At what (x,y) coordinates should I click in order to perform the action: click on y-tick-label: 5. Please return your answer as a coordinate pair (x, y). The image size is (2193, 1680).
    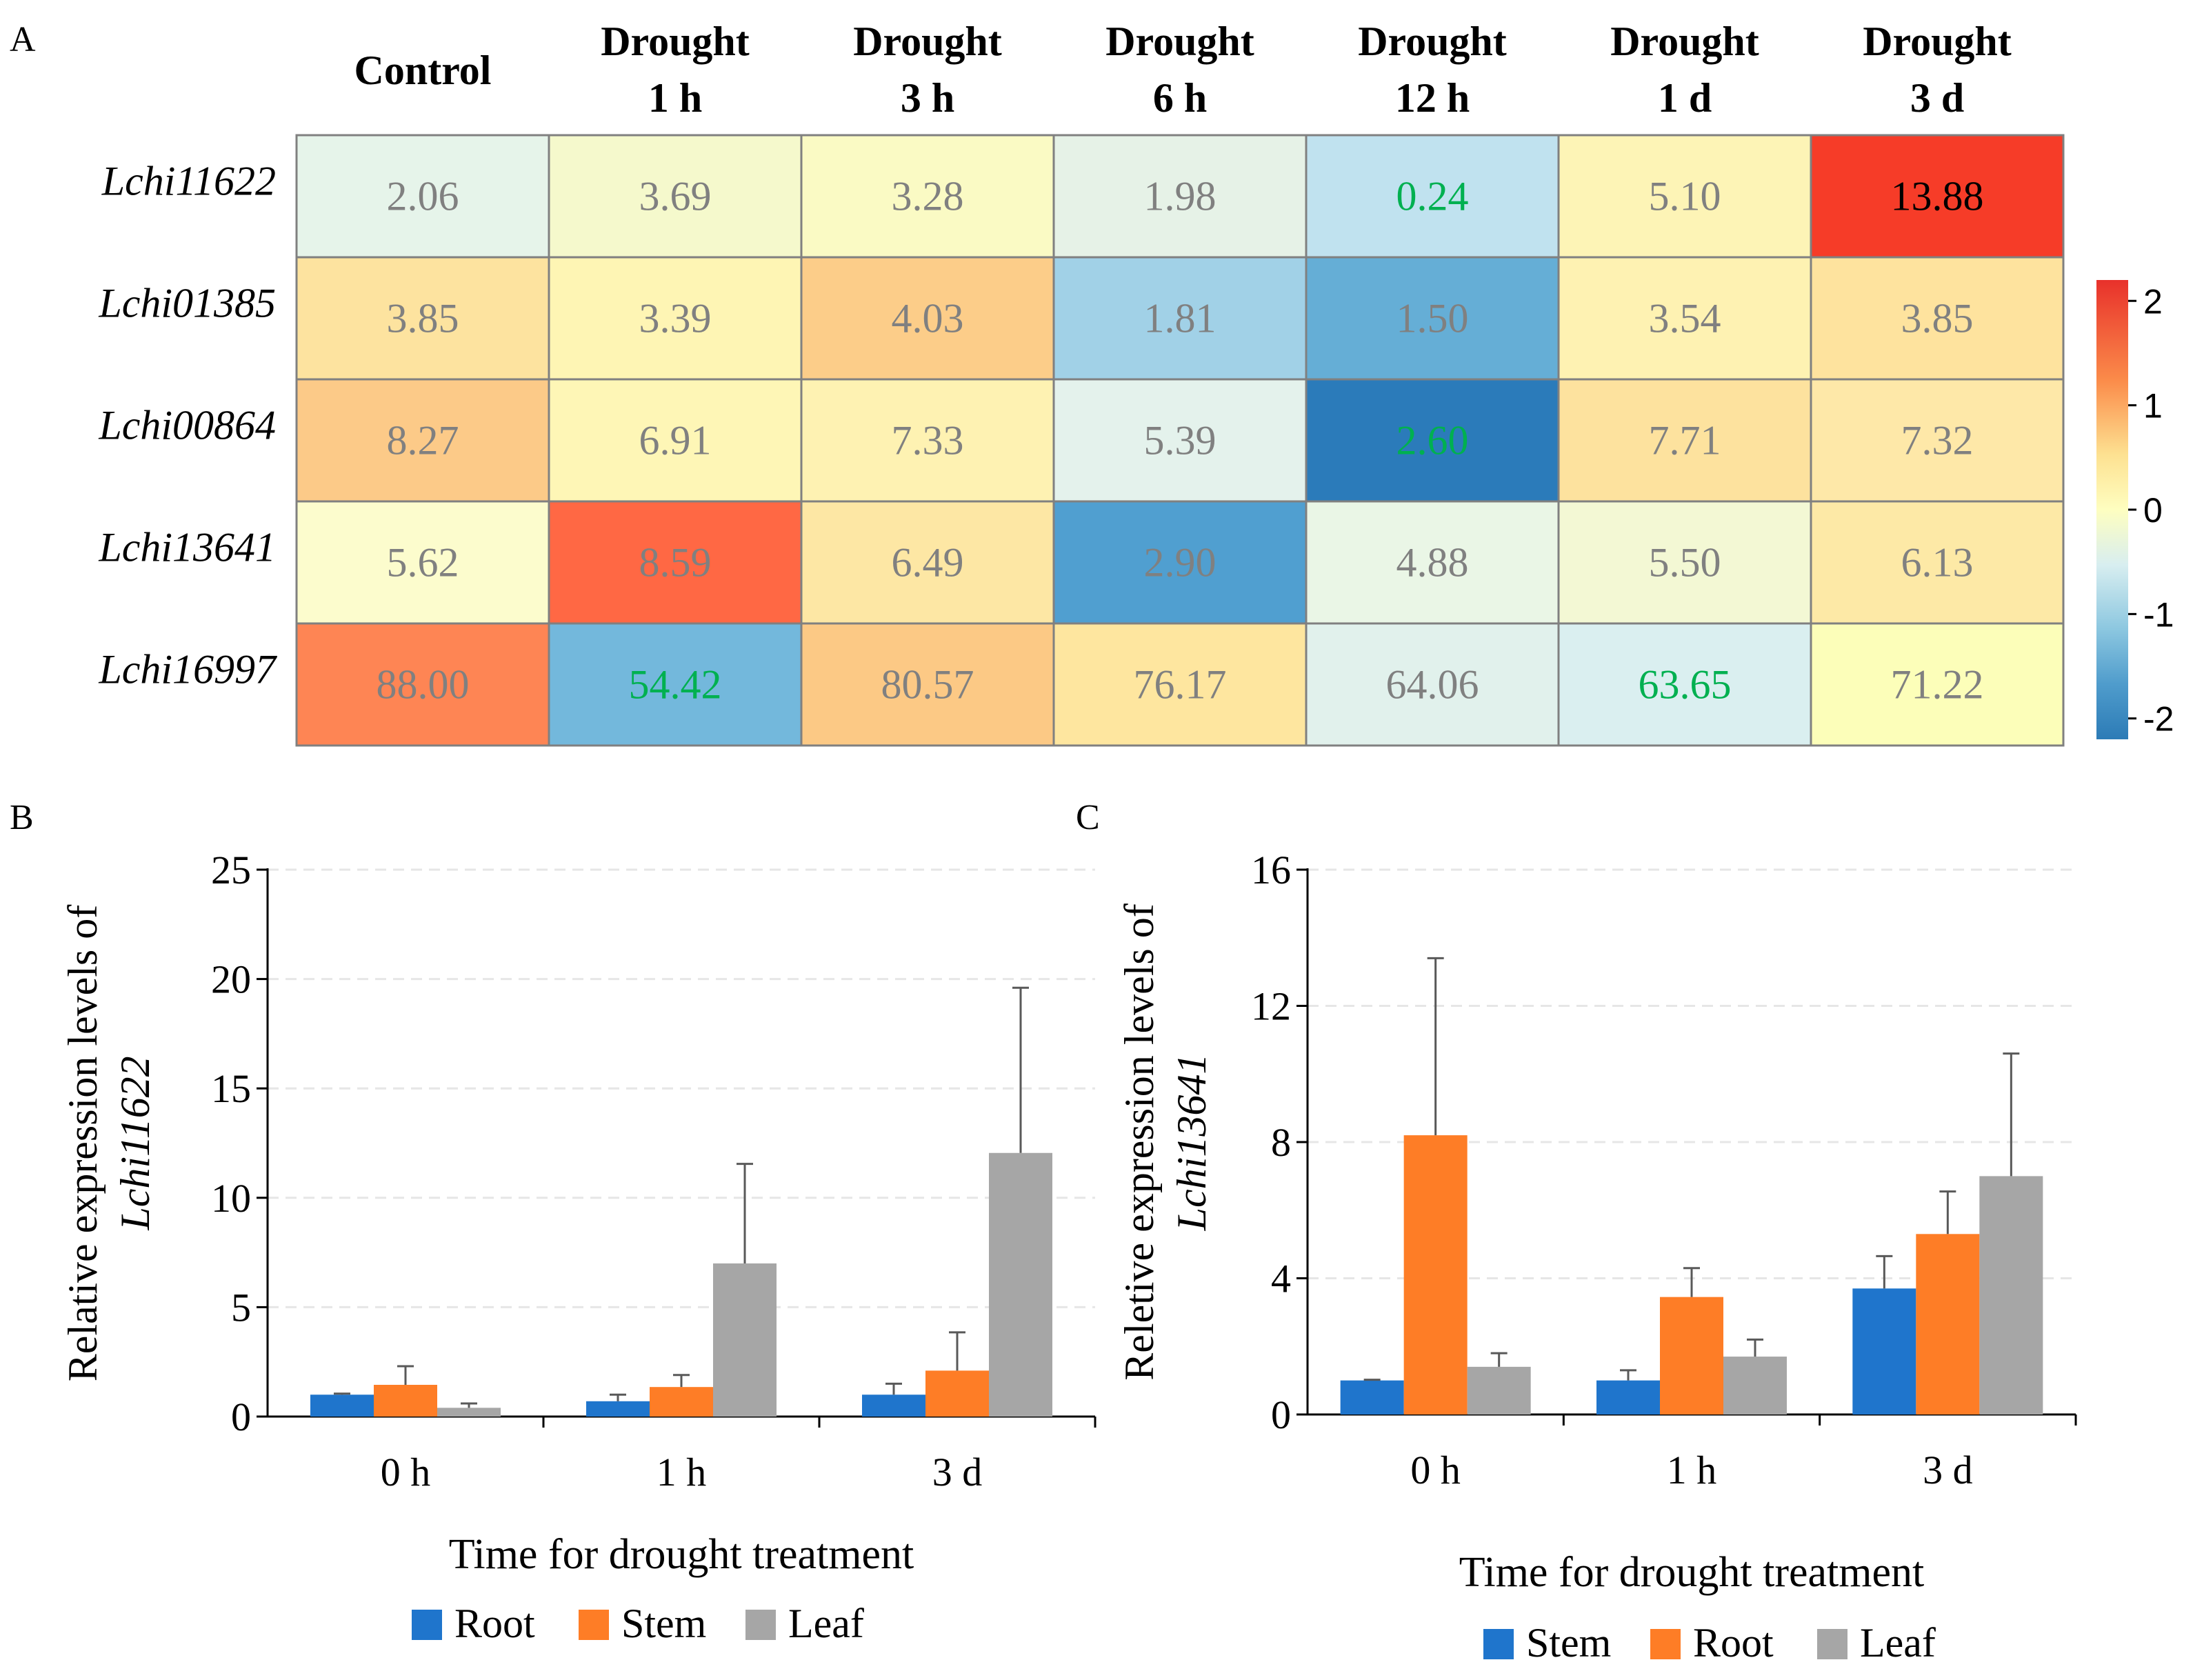
    Looking at the image, I should click on (241, 1307).